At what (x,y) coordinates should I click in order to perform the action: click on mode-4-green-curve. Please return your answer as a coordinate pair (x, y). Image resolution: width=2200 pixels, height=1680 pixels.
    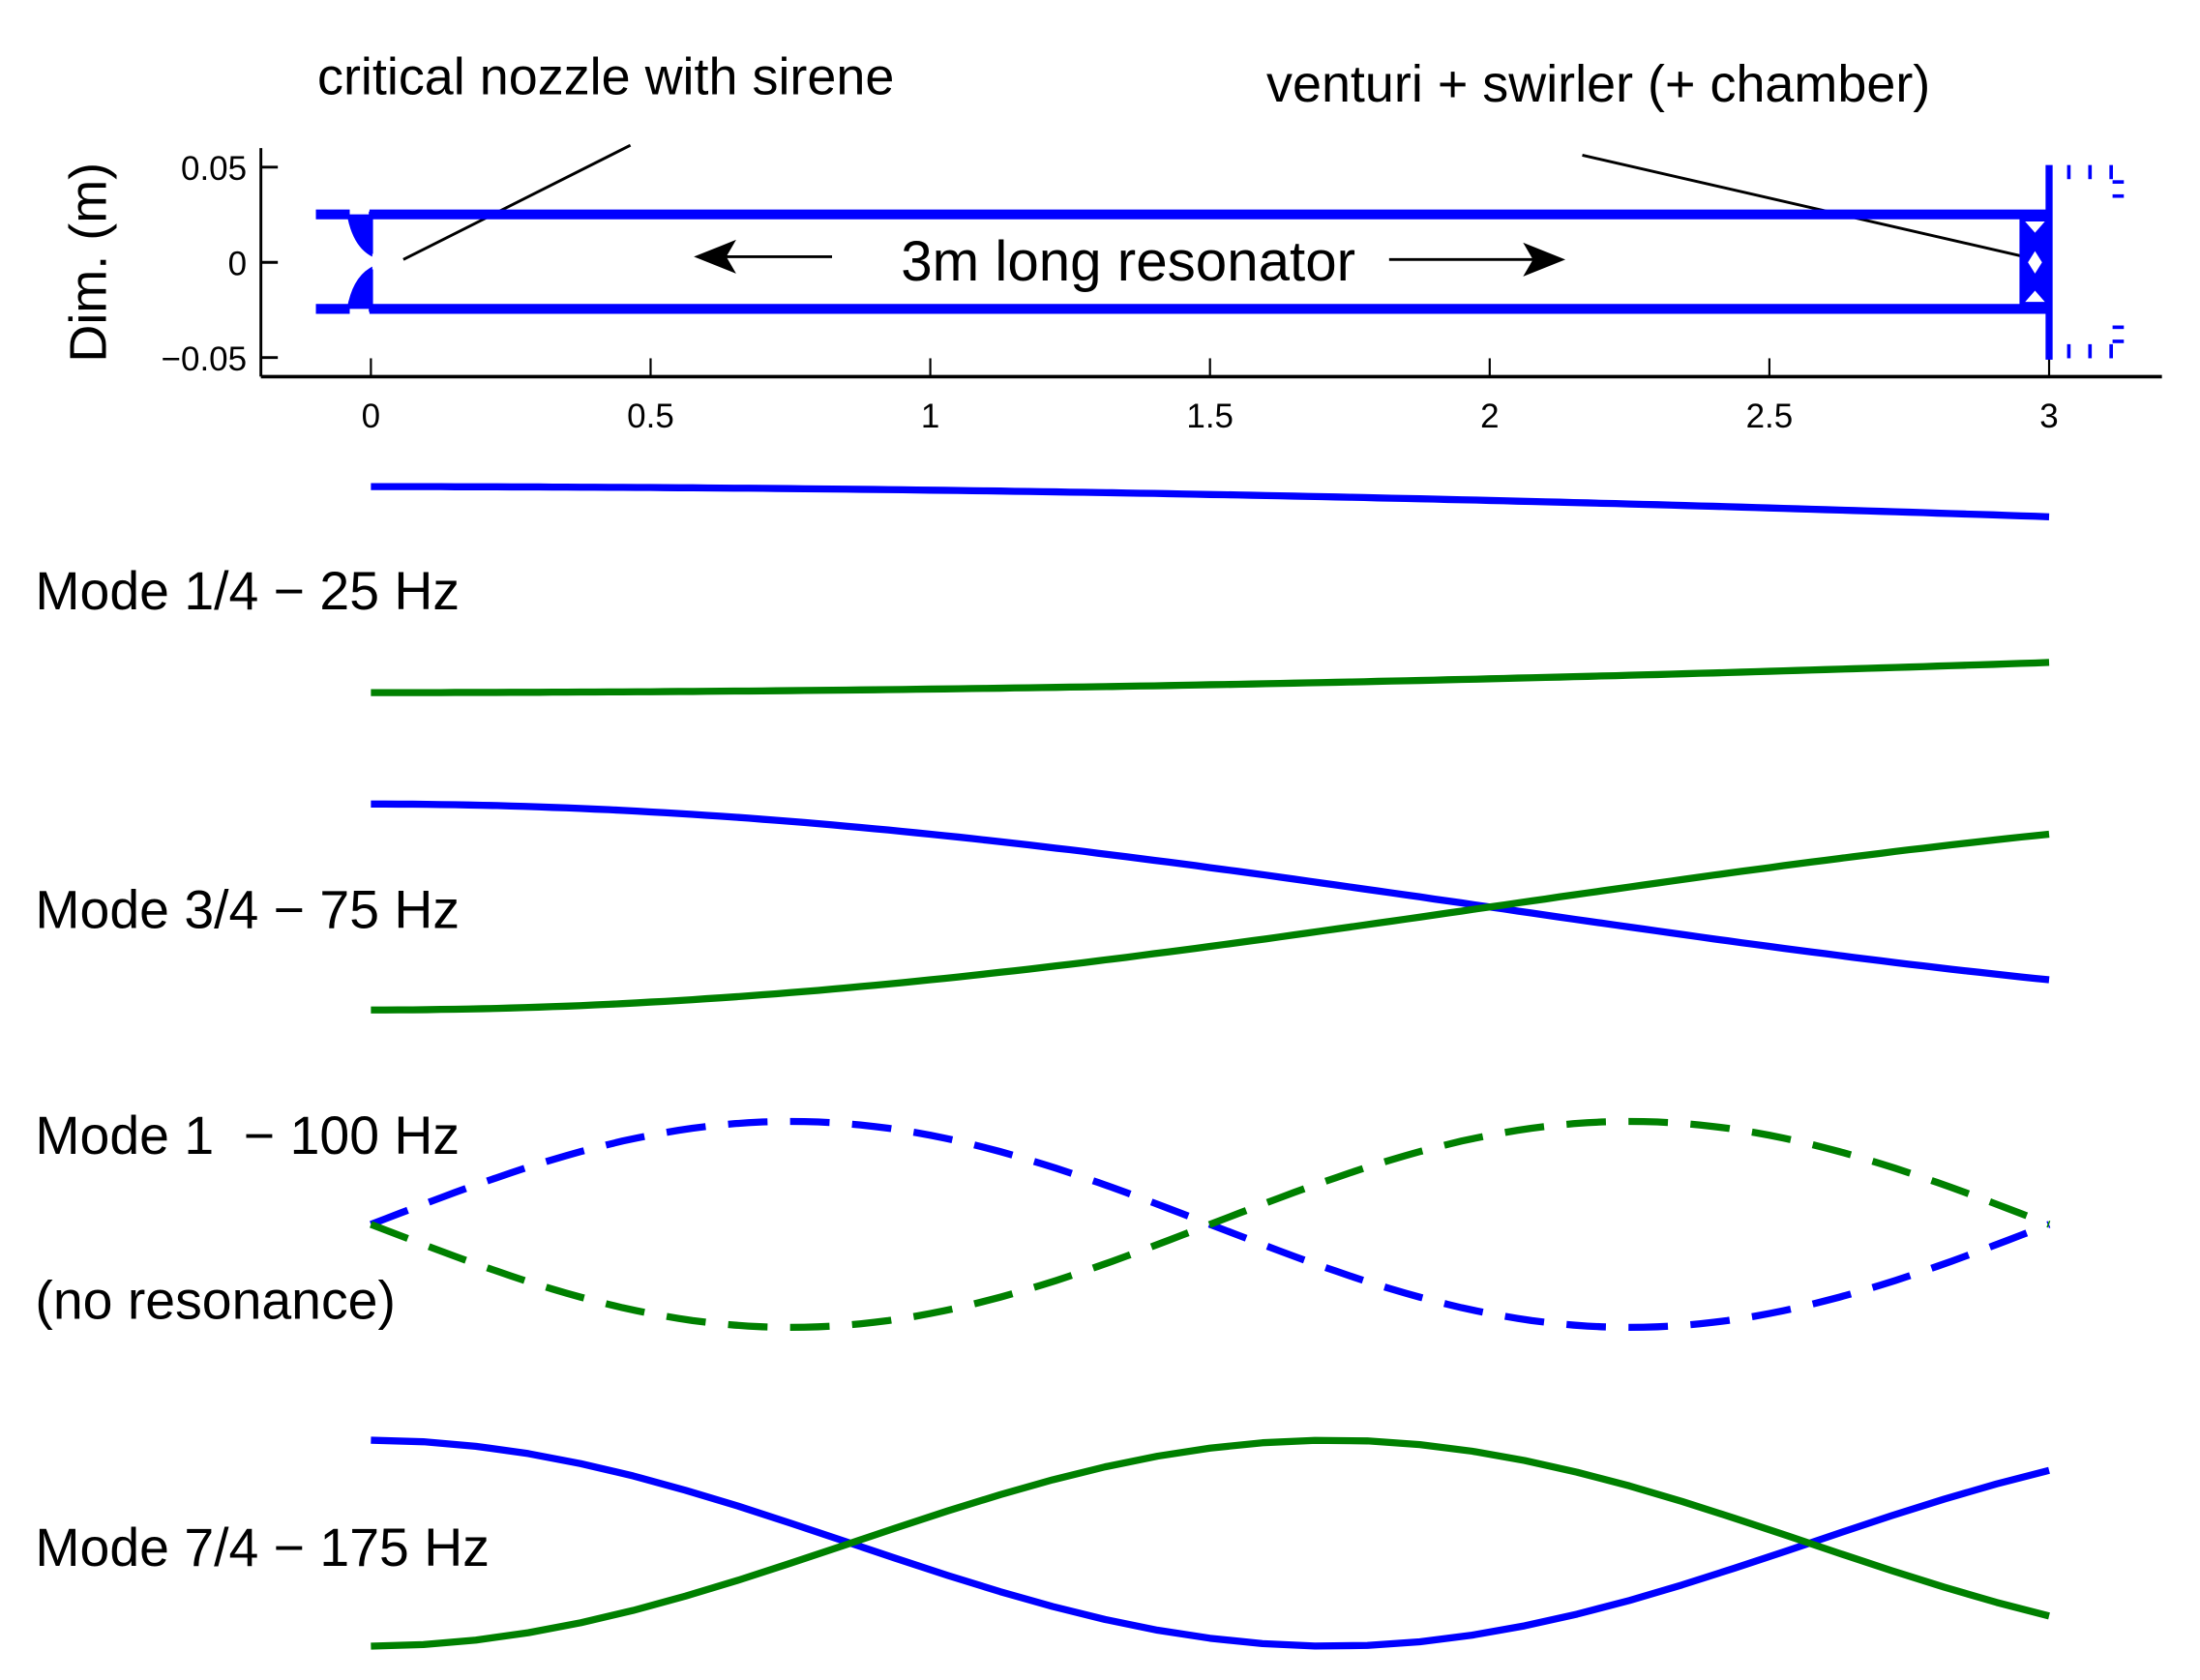
    Looking at the image, I should click on (1211, 1543).